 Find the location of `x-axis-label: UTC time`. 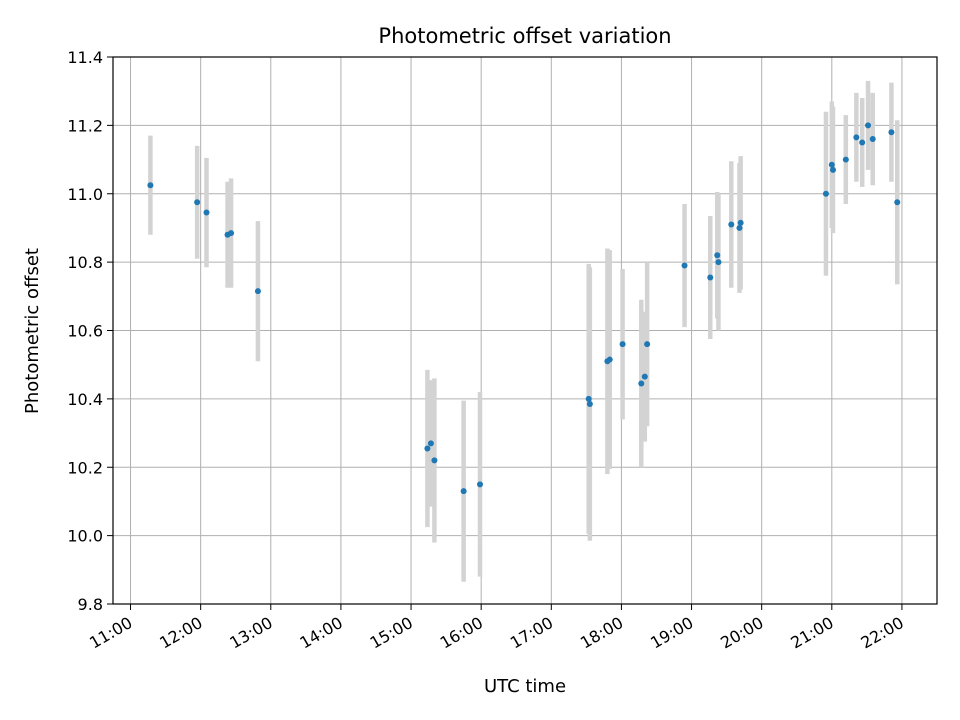

x-axis-label: UTC time is located at coordinates (525, 686).